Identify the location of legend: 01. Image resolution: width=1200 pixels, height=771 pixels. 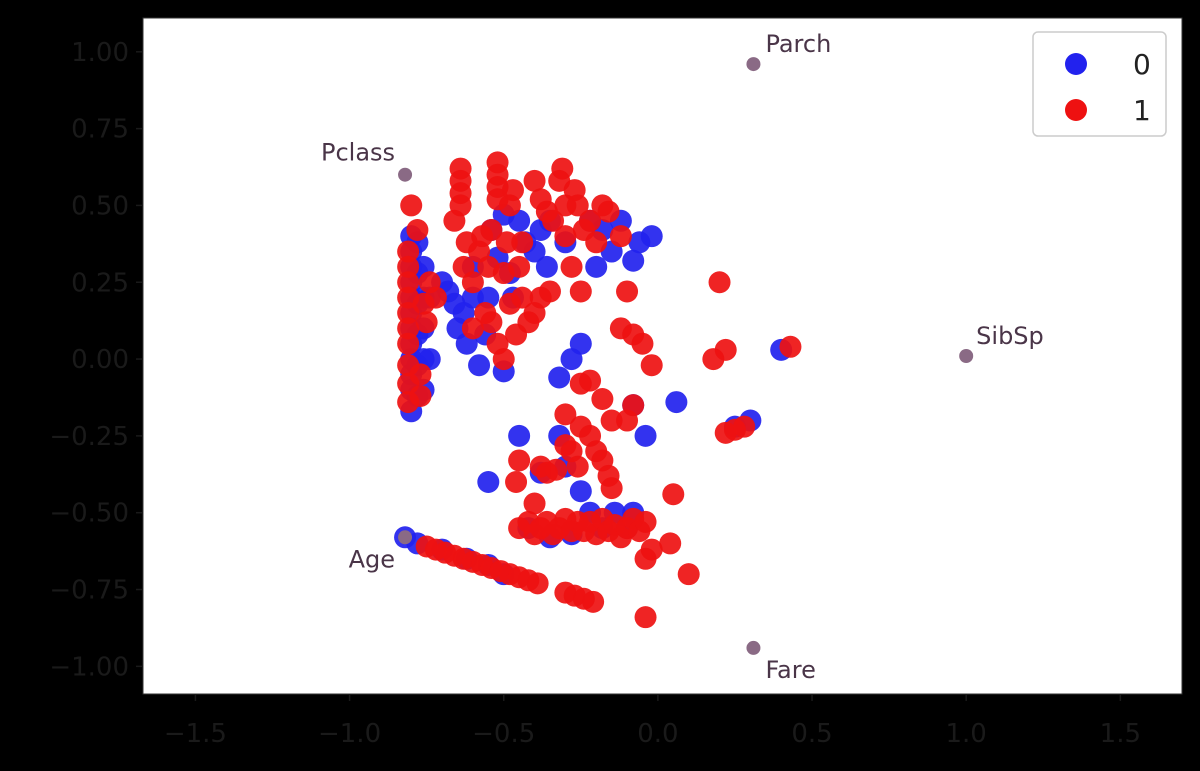
(1099, 84).